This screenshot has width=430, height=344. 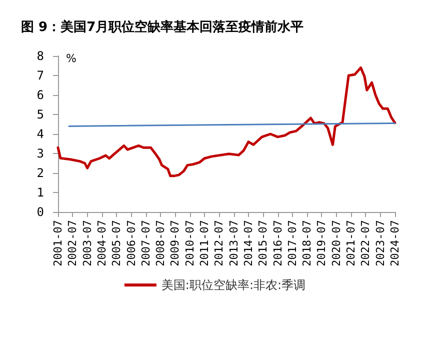 I want to click on x-tick-label: 2017-07, so click(x=292, y=243).